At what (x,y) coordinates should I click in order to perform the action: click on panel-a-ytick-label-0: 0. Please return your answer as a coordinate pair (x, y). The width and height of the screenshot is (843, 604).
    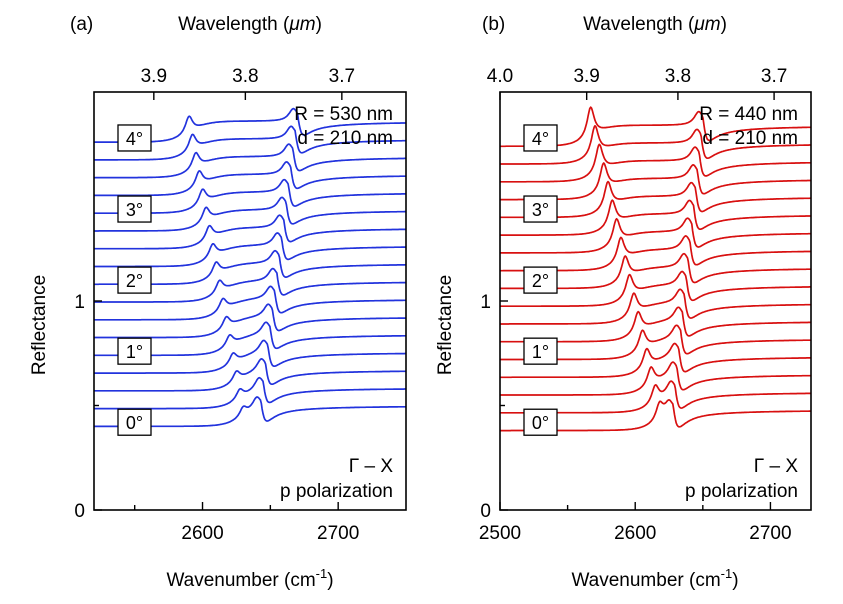
    Looking at the image, I should click on (79, 511).